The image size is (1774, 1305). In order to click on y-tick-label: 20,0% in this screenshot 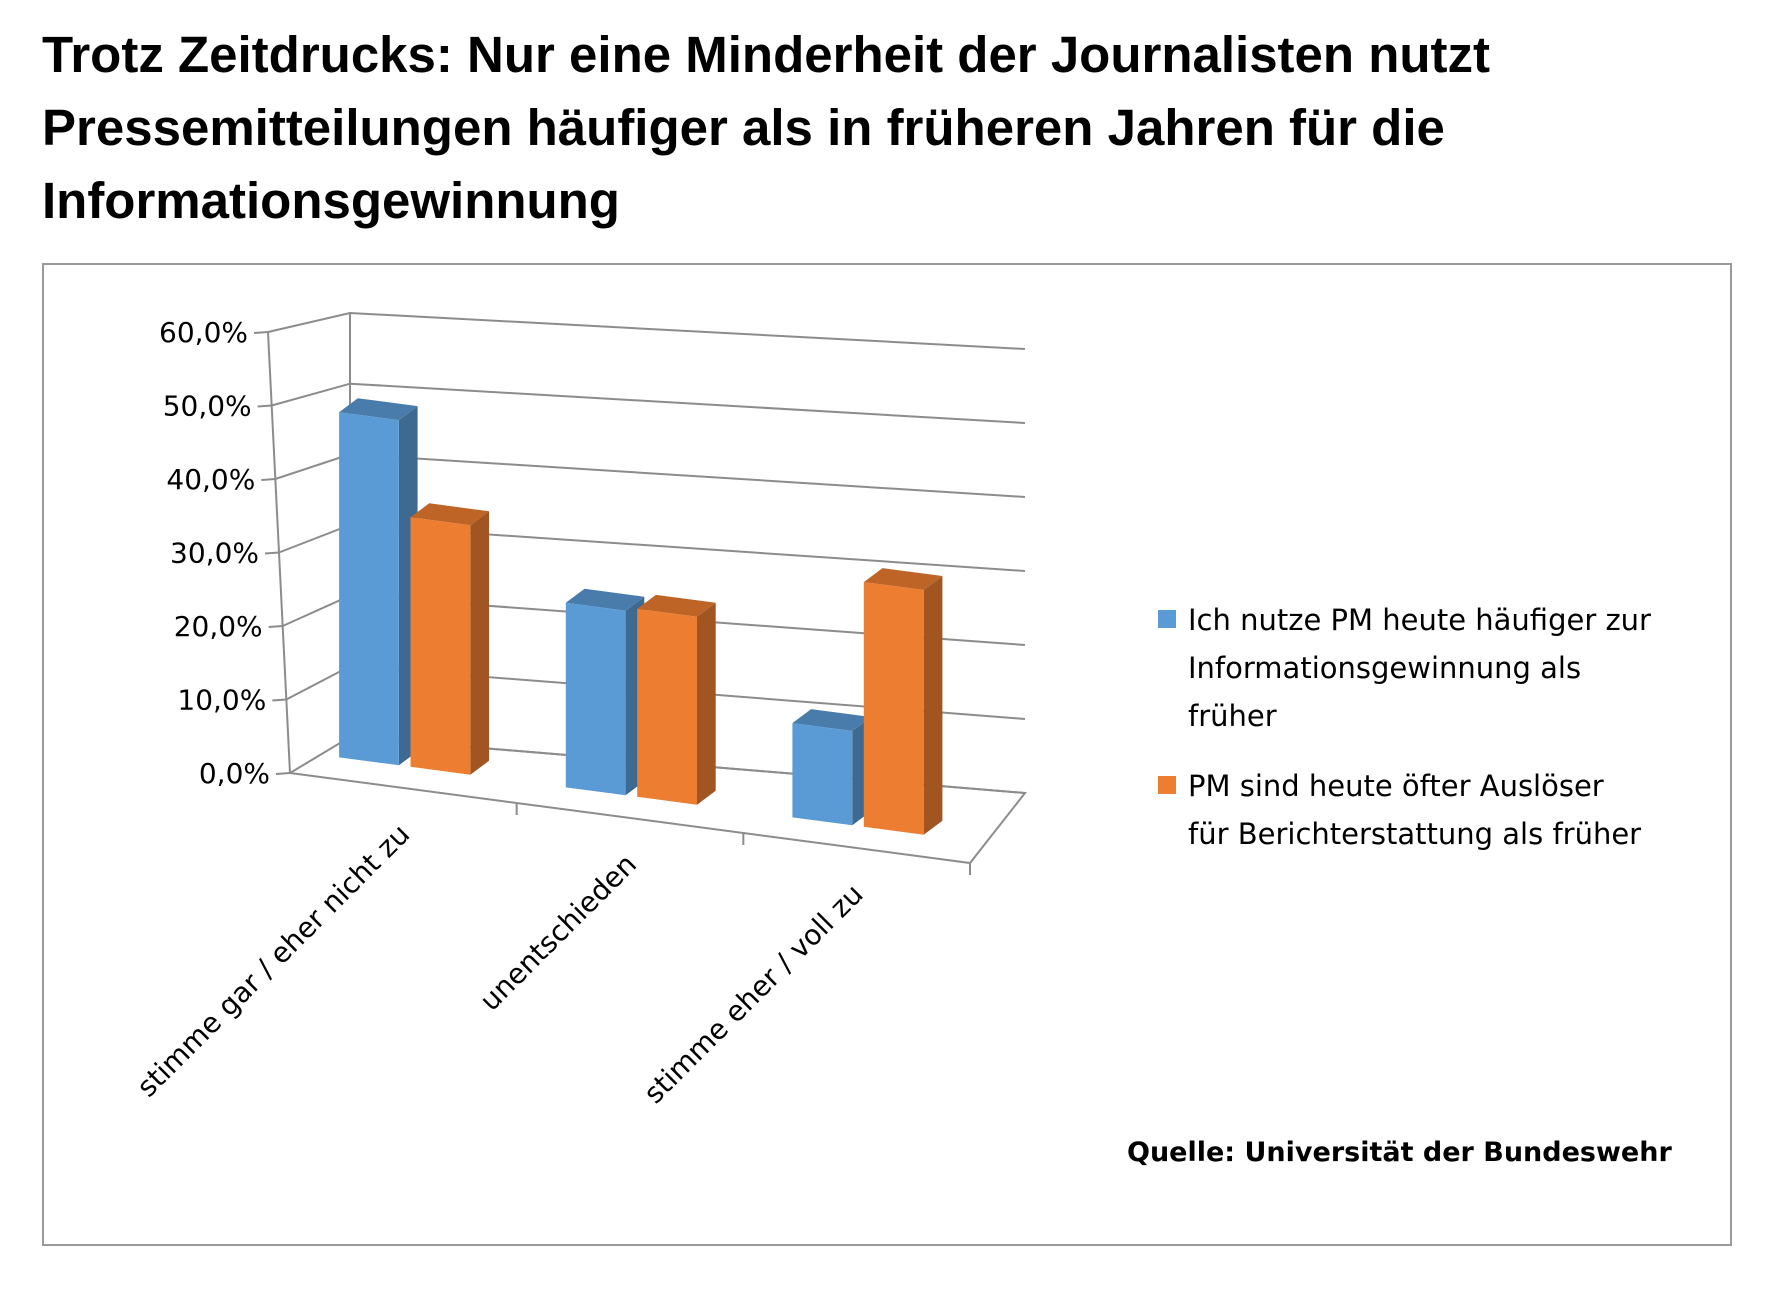, I will do `click(218, 626)`.